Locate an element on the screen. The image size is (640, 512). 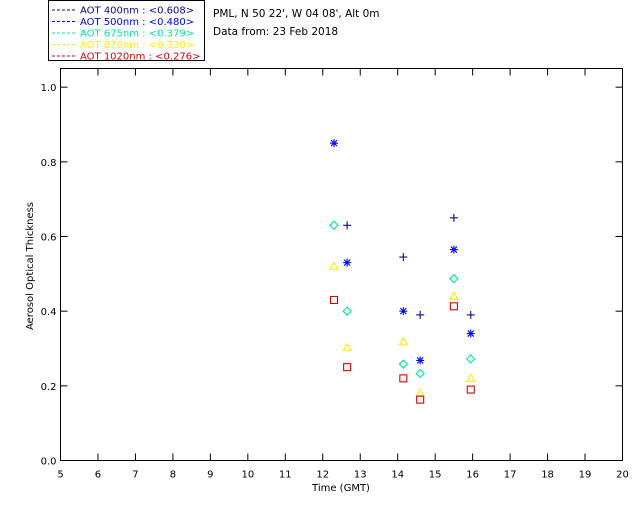
x-tick-label: 14 is located at coordinates (397, 475).